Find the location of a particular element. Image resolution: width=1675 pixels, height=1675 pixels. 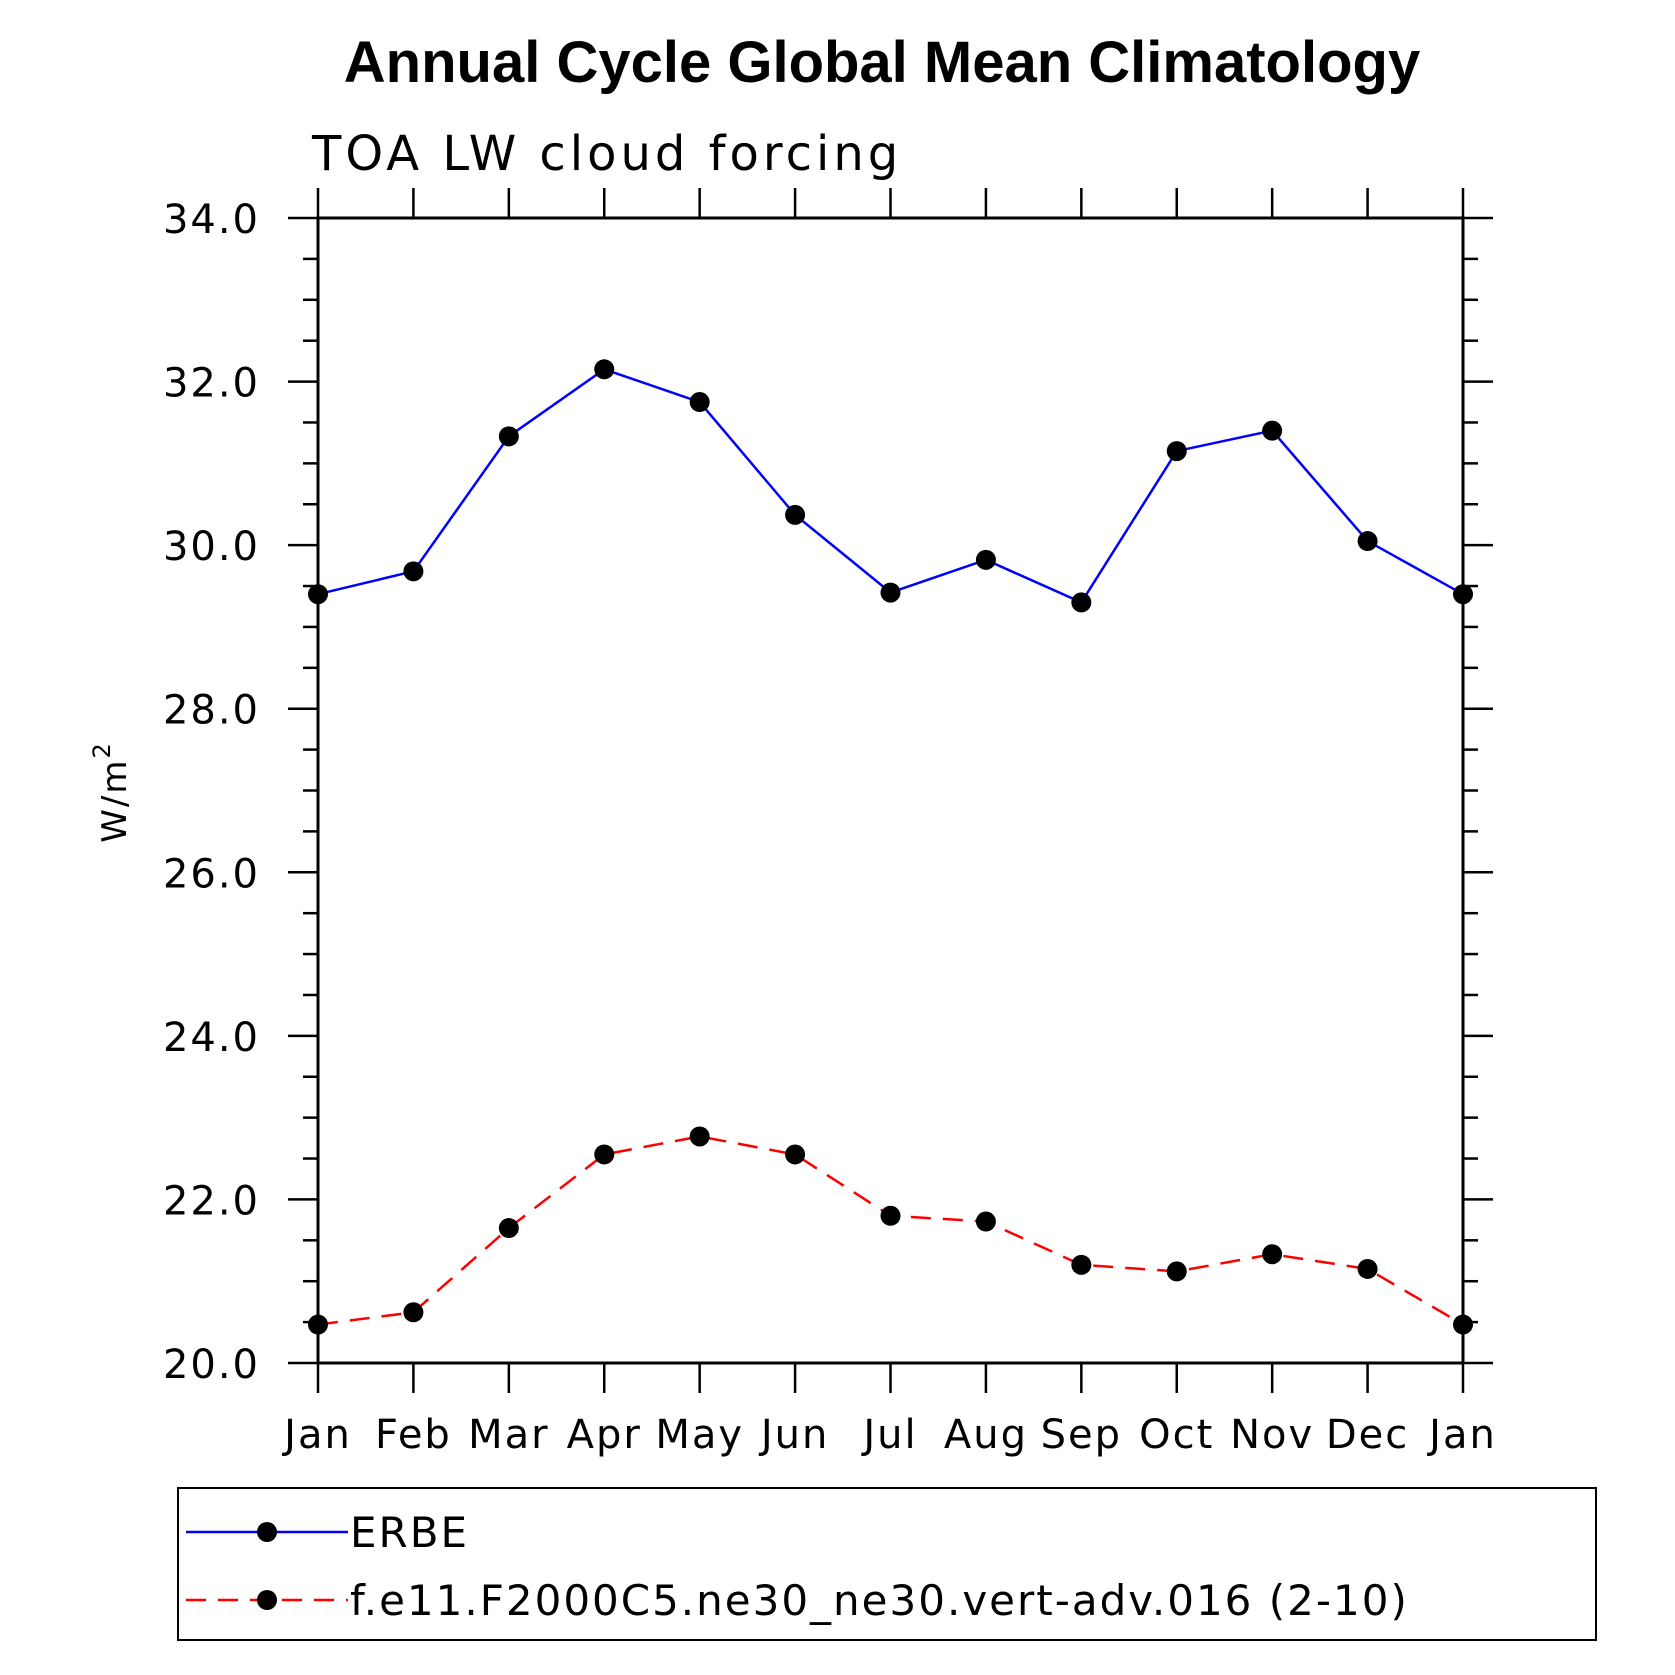

chart-subtitle: TOA LW cloud forcing is located at coordinates (606, 154).